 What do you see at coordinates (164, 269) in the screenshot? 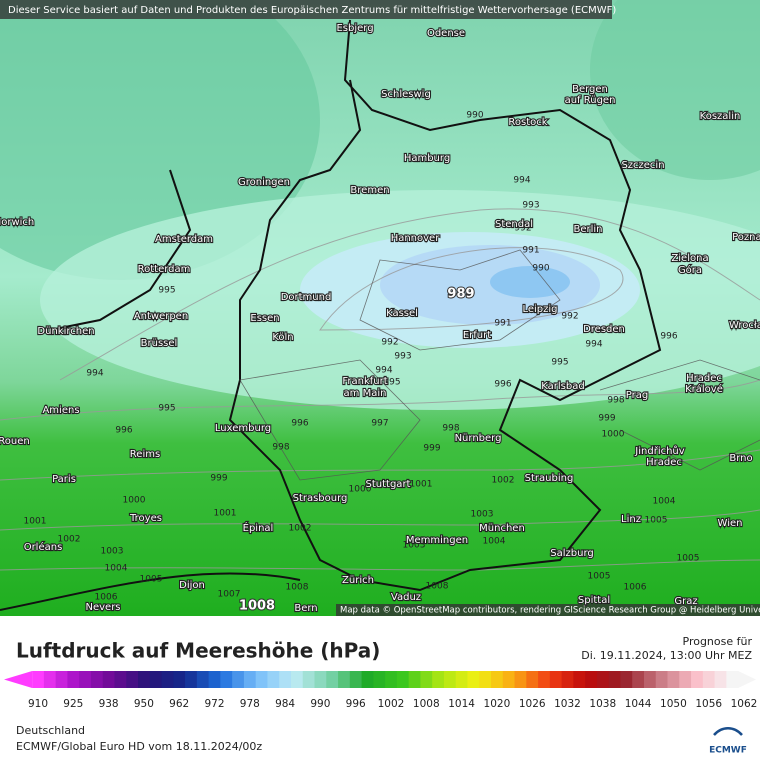
I see `city-label: Rotterdam` at bounding box center [164, 269].